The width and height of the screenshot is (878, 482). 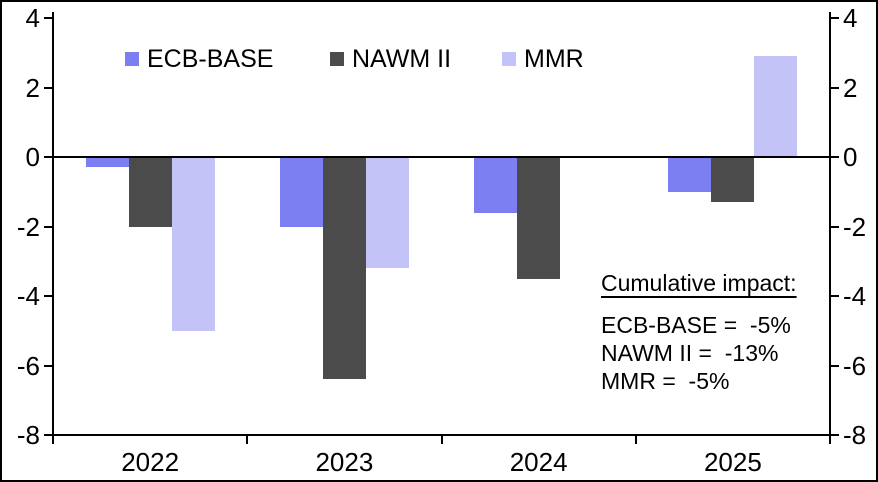 What do you see at coordinates (28, 226) in the screenshot?
I see `y-axis-label-left: -2` at bounding box center [28, 226].